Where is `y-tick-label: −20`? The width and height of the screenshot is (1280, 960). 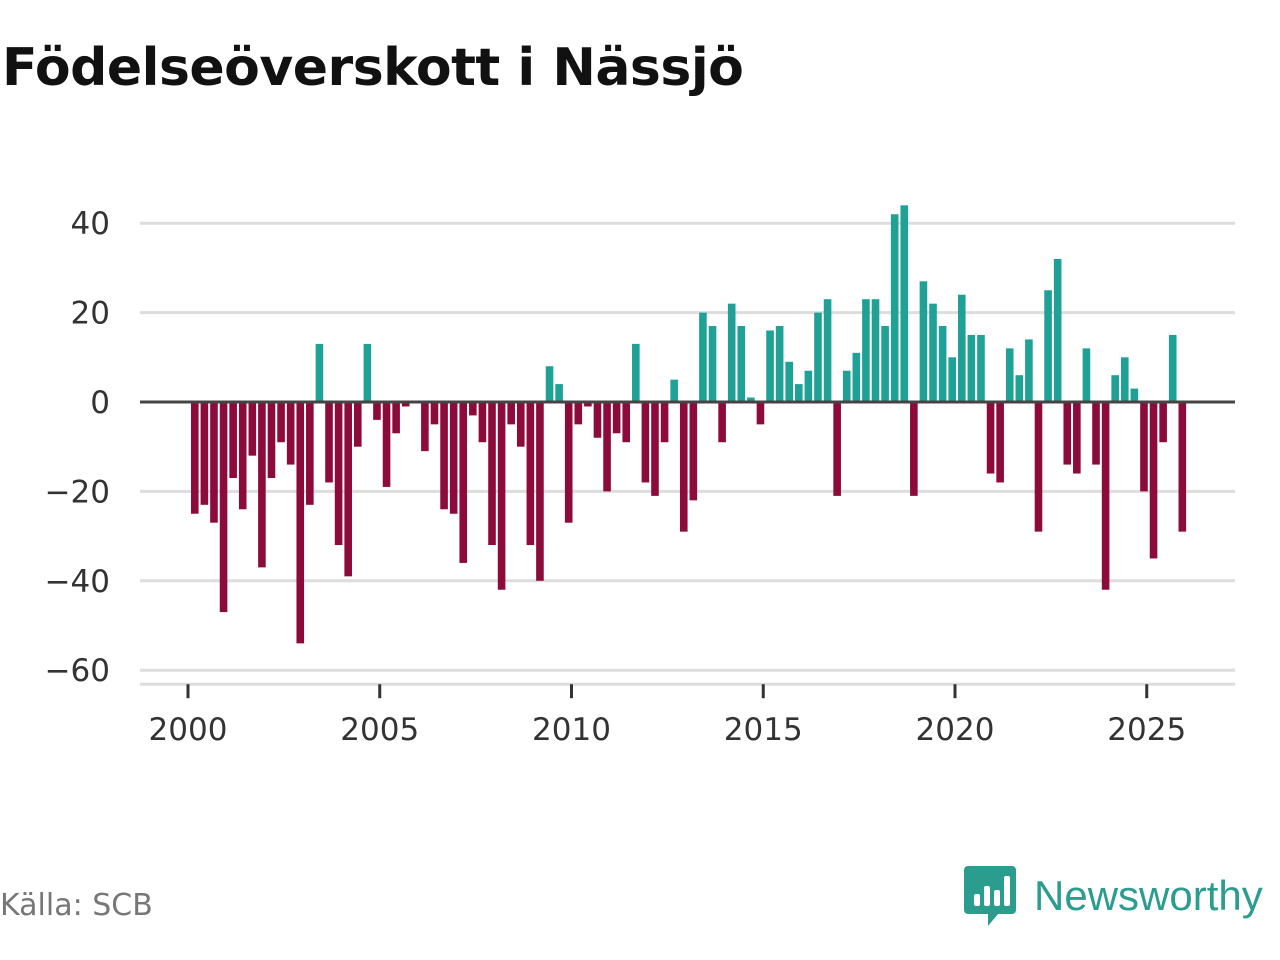 y-tick-label: −20 is located at coordinates (77, 492).